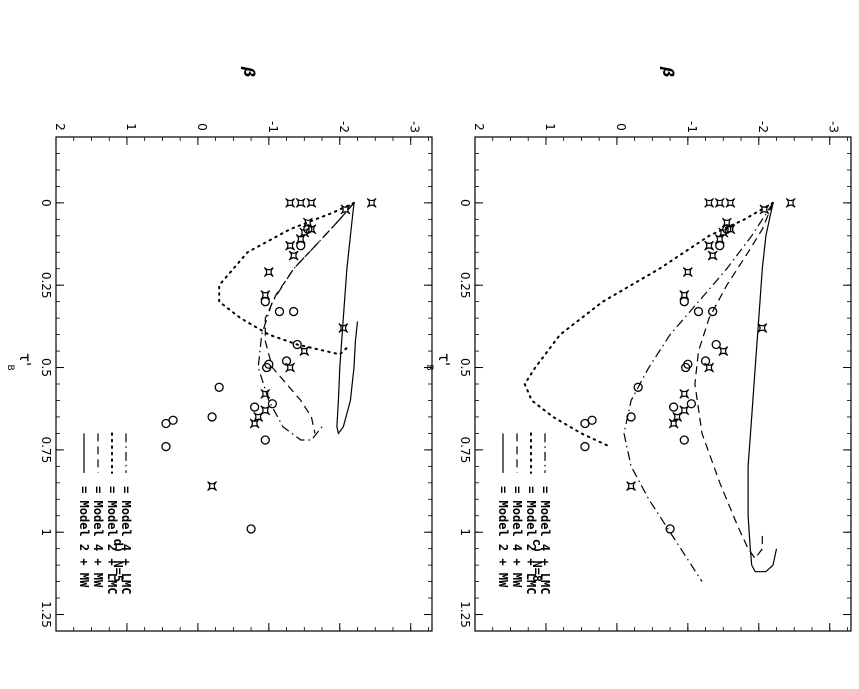 This screenshot has height=689, width=859. What do you see at coordinates (834, 127) in the screenshot?
I see `beta-tick-label: -3` at bounding box center [834, 127].